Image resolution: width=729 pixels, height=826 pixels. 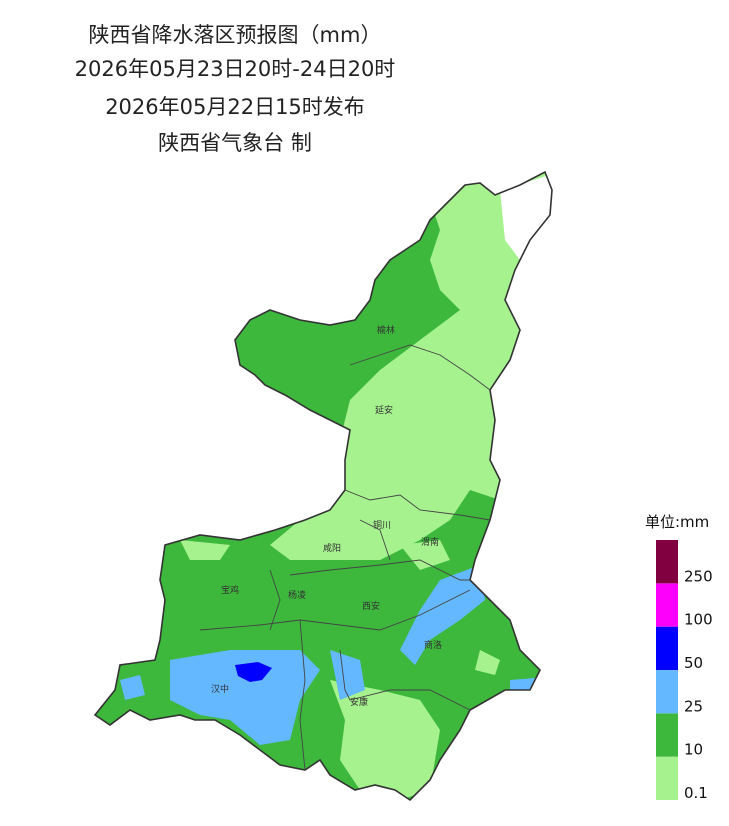 What do you see at coordinates (230, 590) in the screenshot?
I see `city-label: 宝鸡` at bounding box center [230, 590].